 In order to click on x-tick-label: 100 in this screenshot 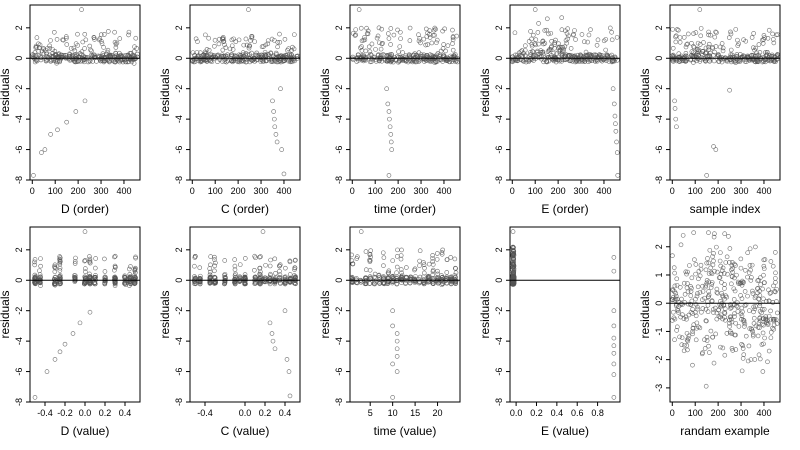, I will do `click(215, 191)`.